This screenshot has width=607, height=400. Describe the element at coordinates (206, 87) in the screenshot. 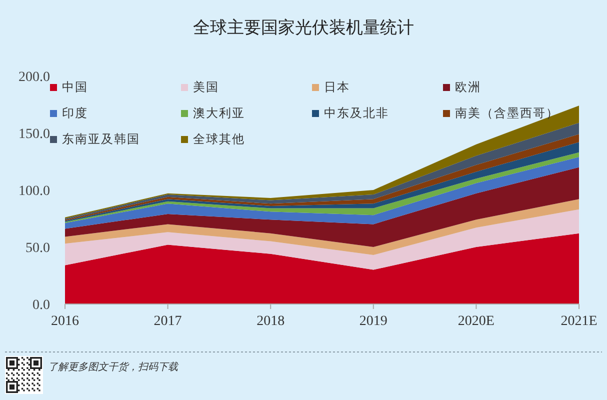

I see `legend-label: 美国` at that location.